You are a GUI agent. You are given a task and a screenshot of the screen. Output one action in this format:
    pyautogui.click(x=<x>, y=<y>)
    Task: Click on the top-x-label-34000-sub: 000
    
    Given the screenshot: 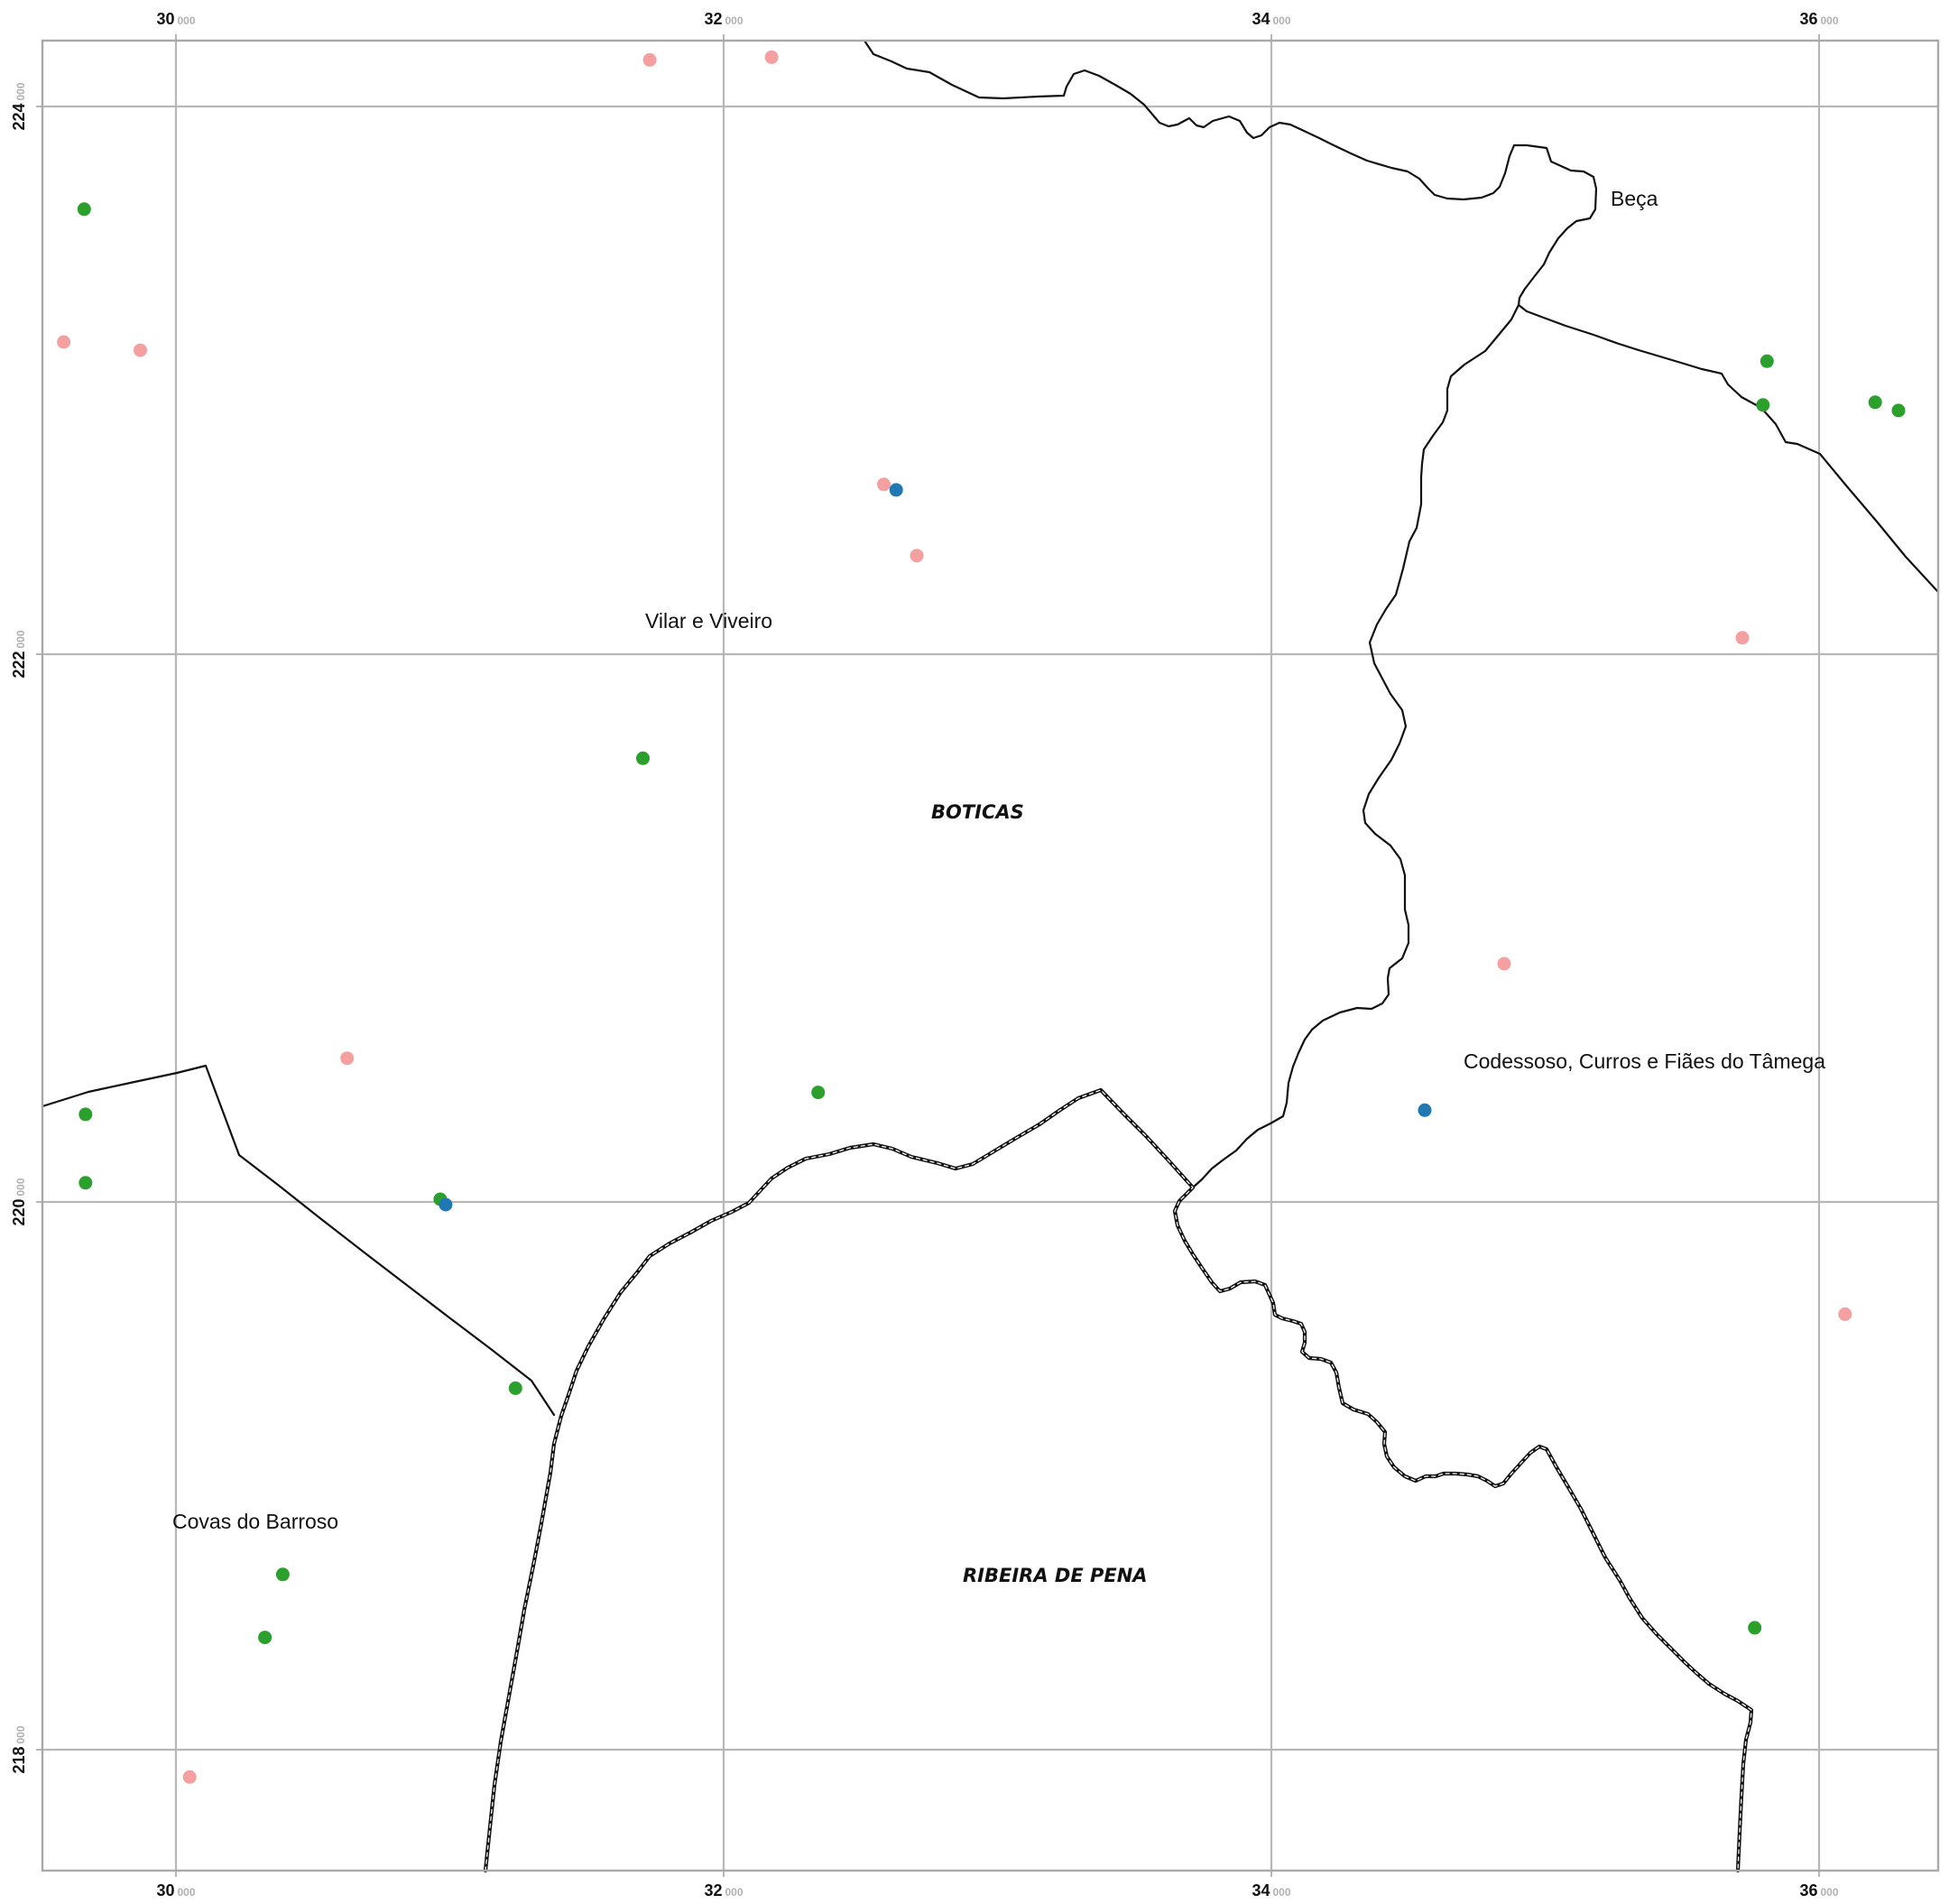 What is the action you would take?
    pyautogui.click(x=1282, y=20)
    